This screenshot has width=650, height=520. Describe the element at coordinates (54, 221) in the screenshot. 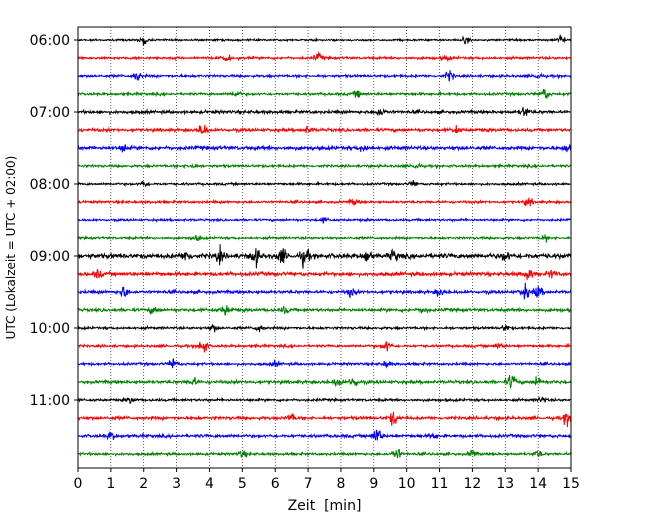

I see `y-axis-ticks: 06:00 07:00 08:00 09:00 10:00 11:00` at that location.